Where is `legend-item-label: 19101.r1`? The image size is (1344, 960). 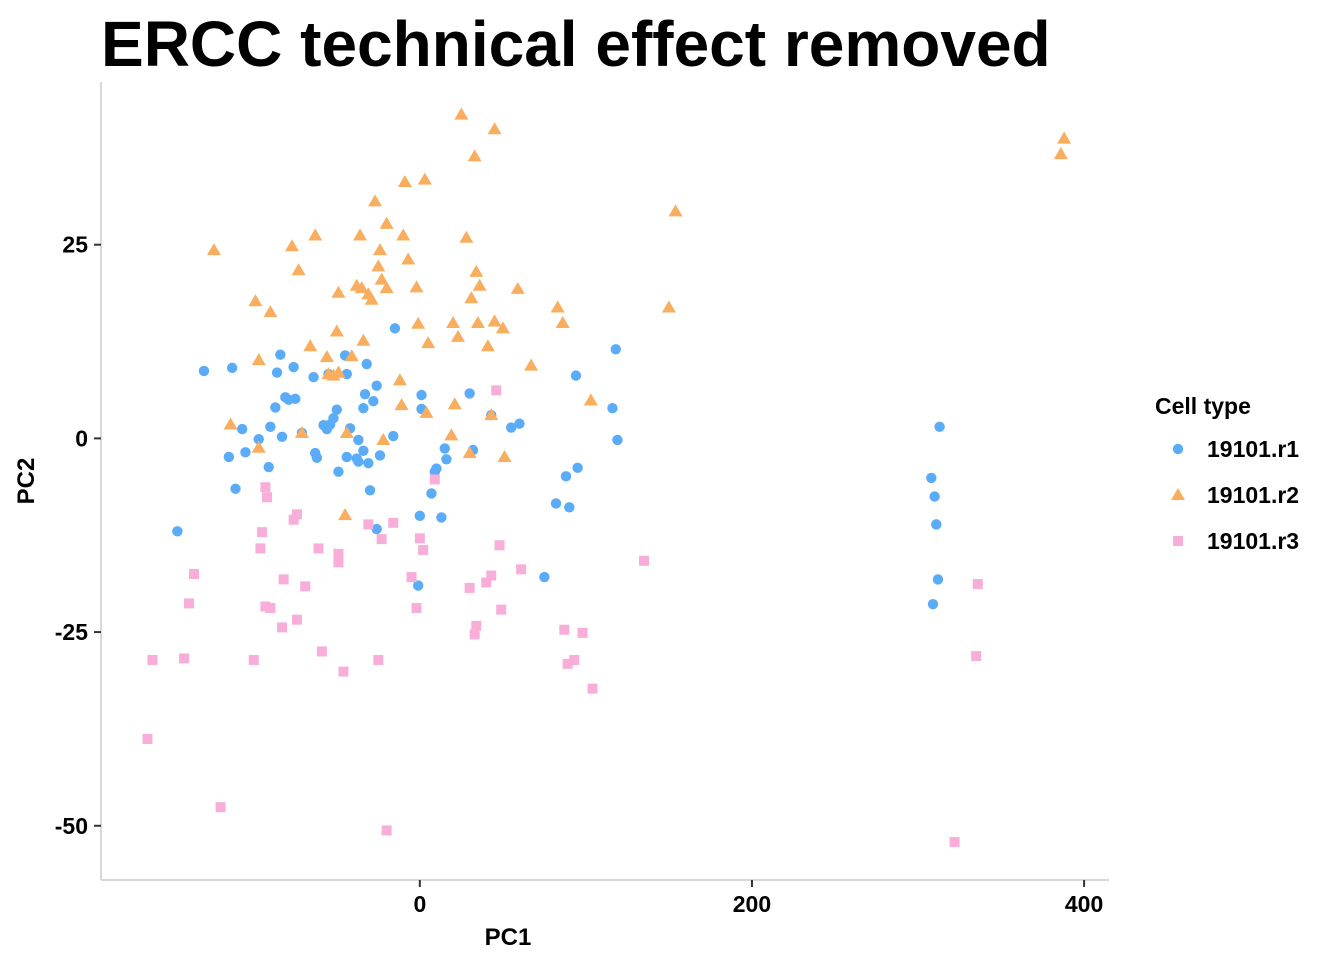 legend-item-label: 19101.r1 is located at coordinates (1253, 449).